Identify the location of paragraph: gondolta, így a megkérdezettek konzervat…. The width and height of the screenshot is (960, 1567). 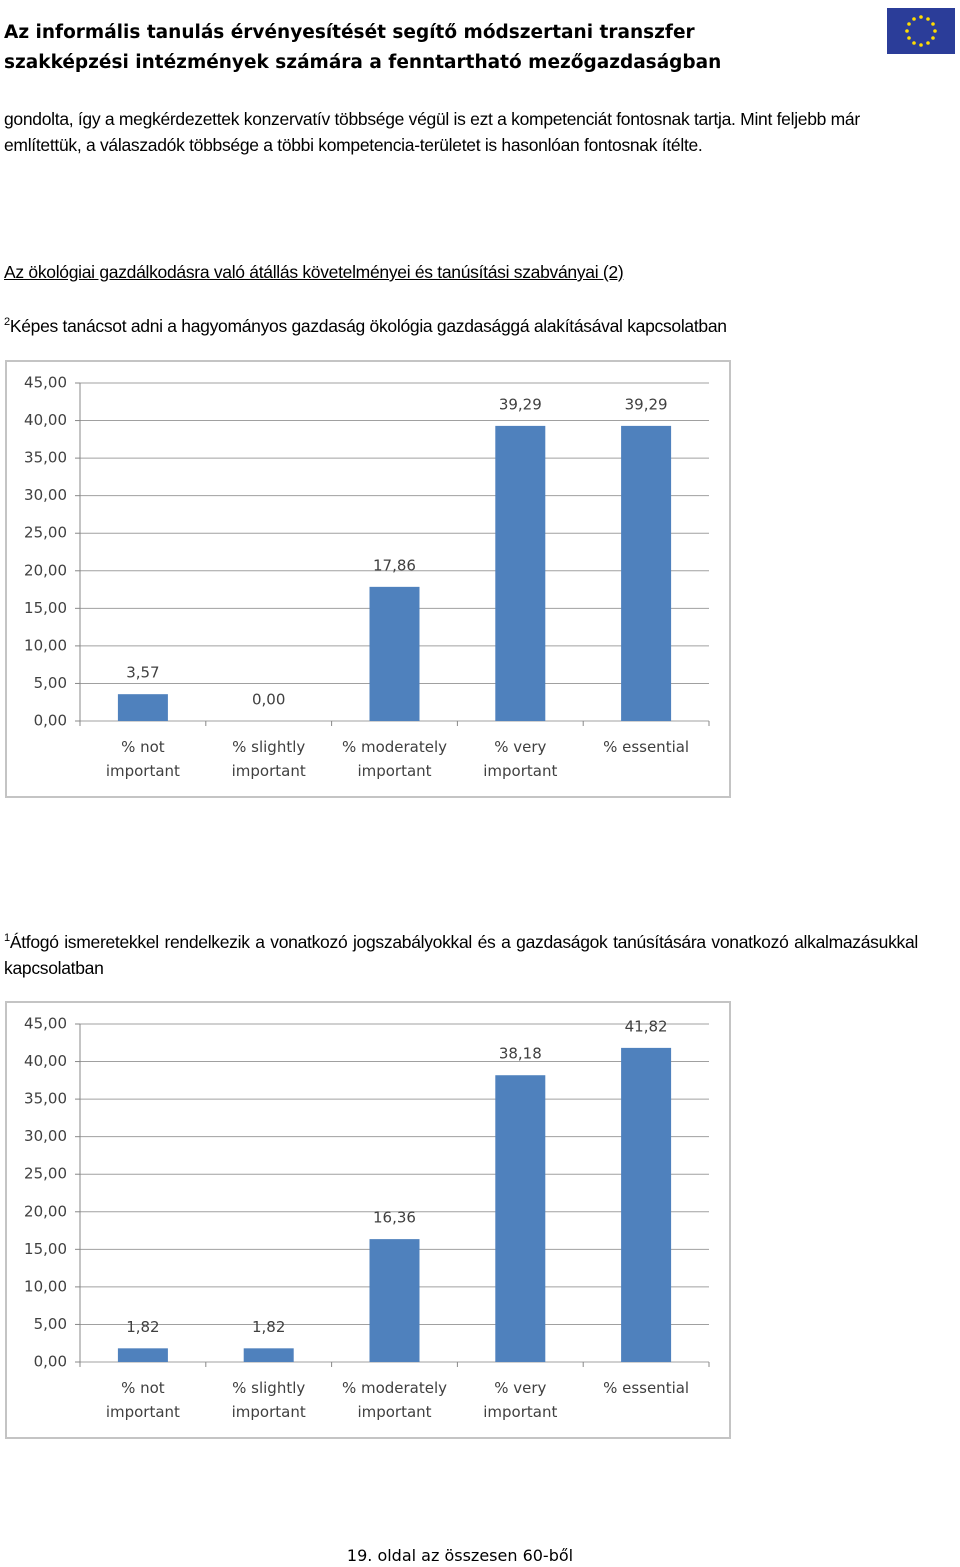
(432, 132).